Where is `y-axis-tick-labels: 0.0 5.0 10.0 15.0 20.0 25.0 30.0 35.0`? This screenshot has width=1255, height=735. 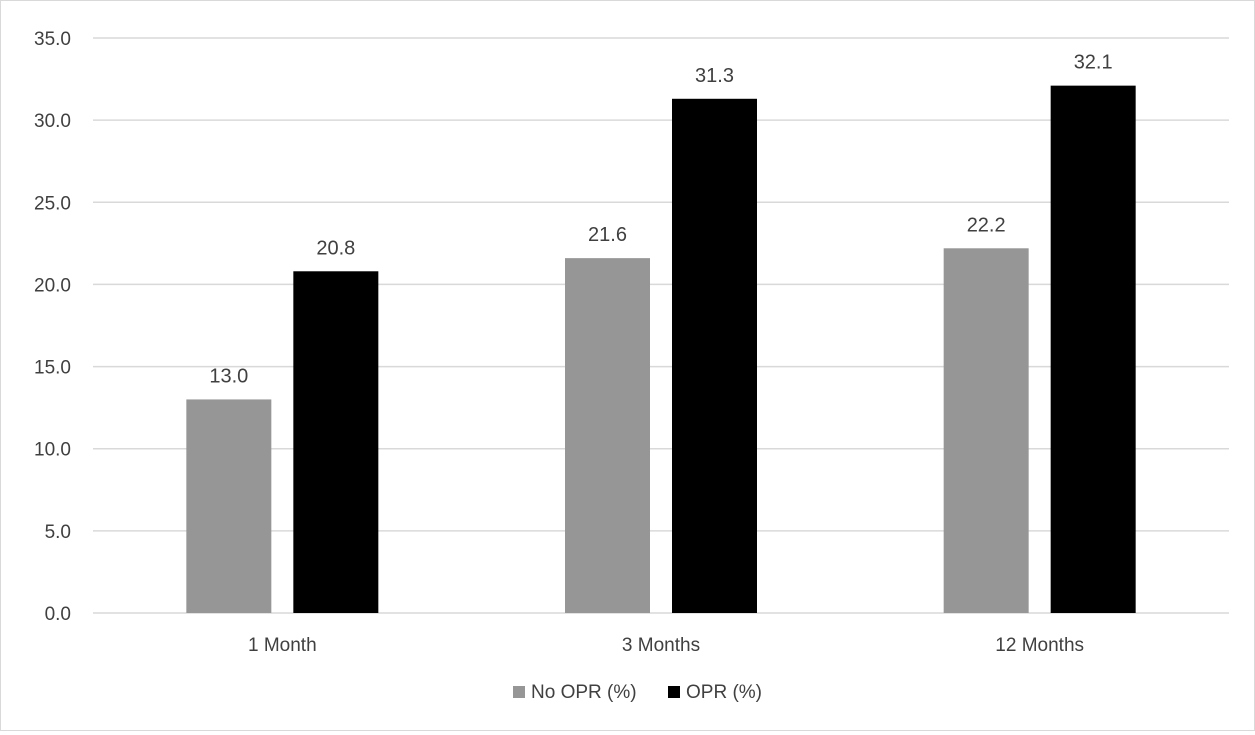 y-axis-tick-labels: 0.0 5.0 10.0 15.0 20.0 25.0 30.0 35.0 is located at coordinates (52, 327).